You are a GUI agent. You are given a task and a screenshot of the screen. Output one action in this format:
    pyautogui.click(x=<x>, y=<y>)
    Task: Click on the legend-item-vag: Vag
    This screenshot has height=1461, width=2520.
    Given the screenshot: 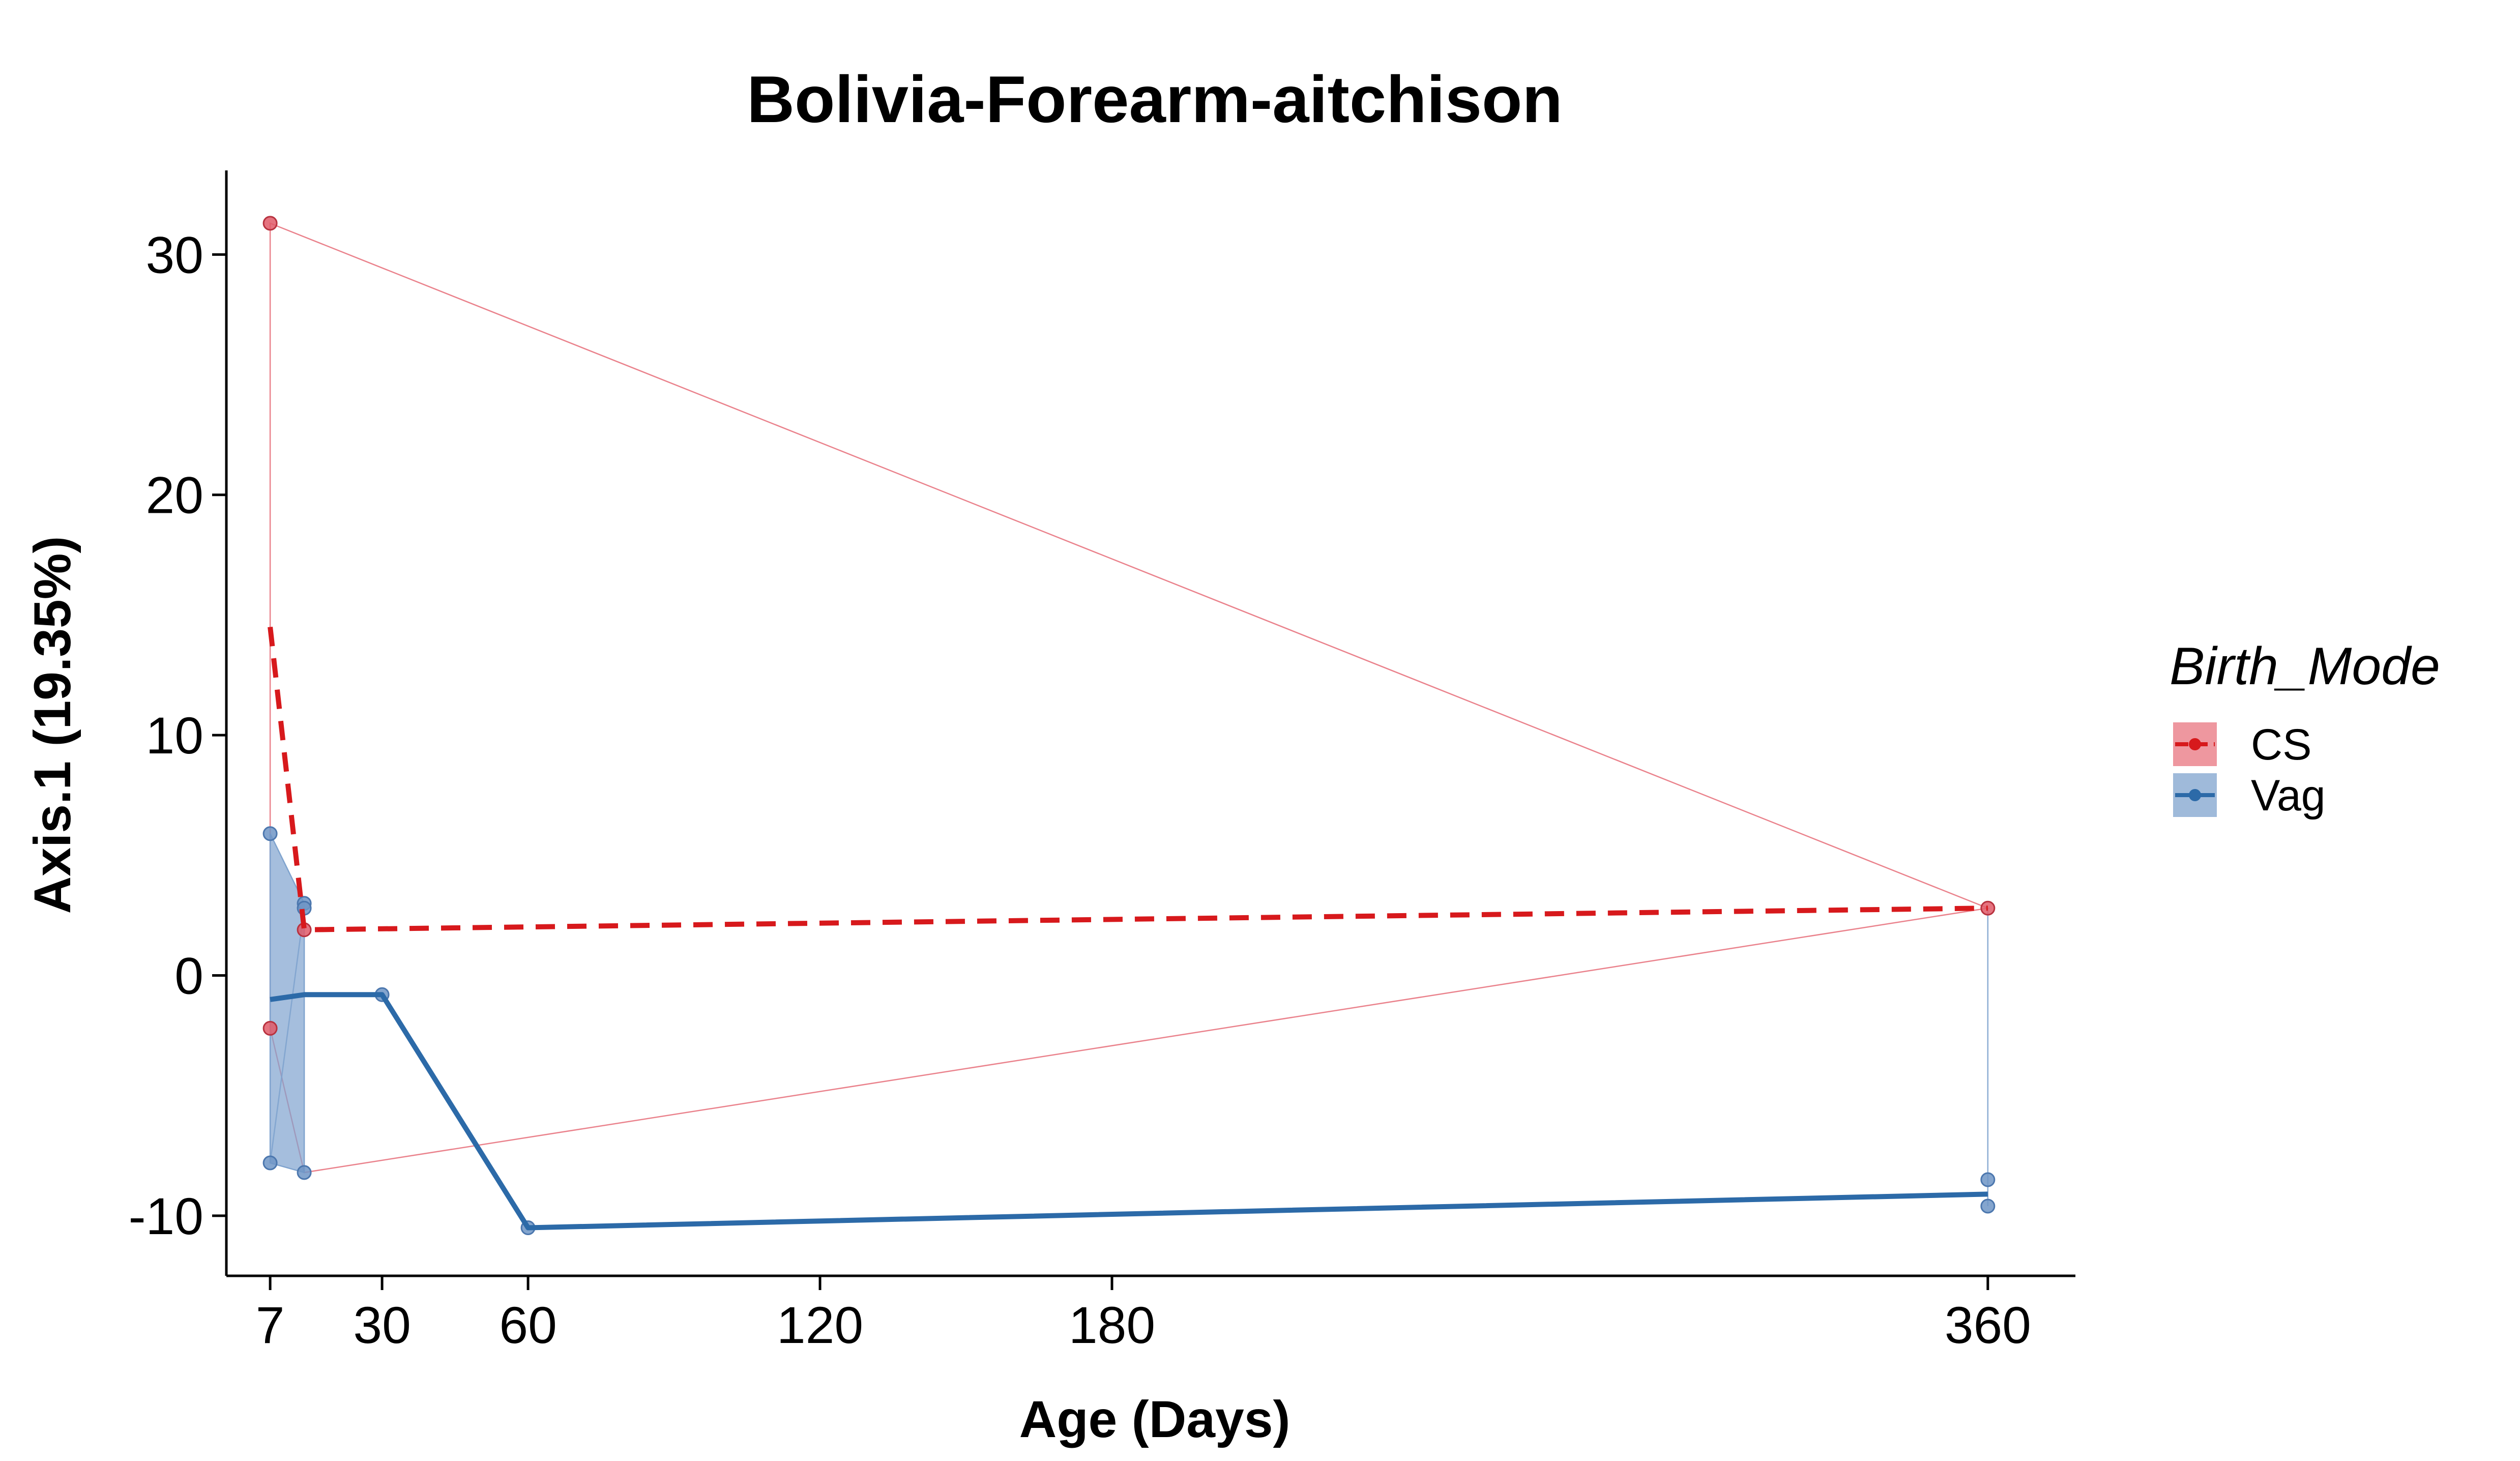 What is the action you would take?
    pyautogui.click(x=2249, y=795)
    